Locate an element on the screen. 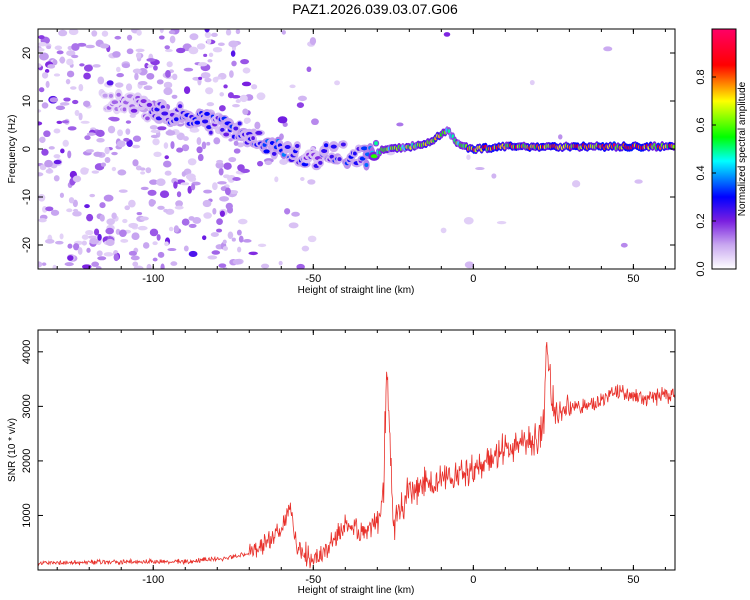 This screenshot has width=750, height=600. colorbar-tick-label: 0.6 is located at coordinates (701, 124).